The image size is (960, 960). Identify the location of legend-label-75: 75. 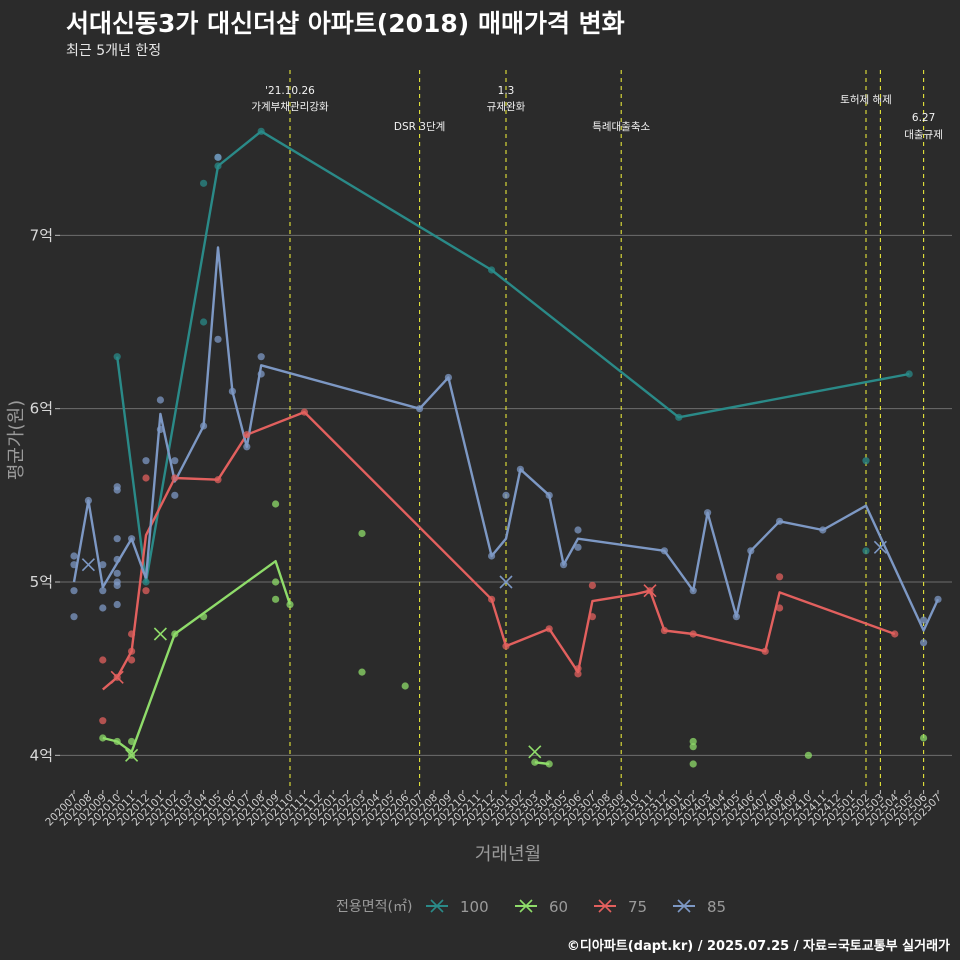
(637, 907).